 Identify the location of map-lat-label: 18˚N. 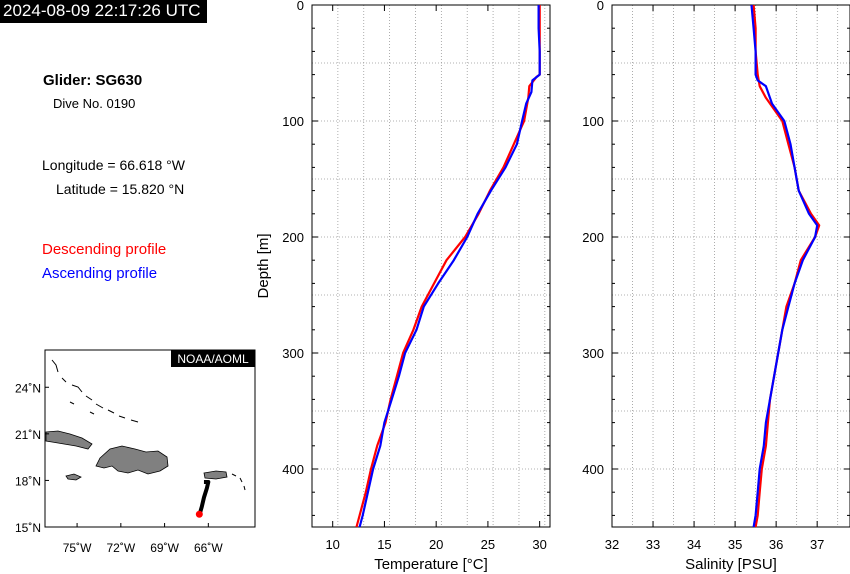
(28, 481).